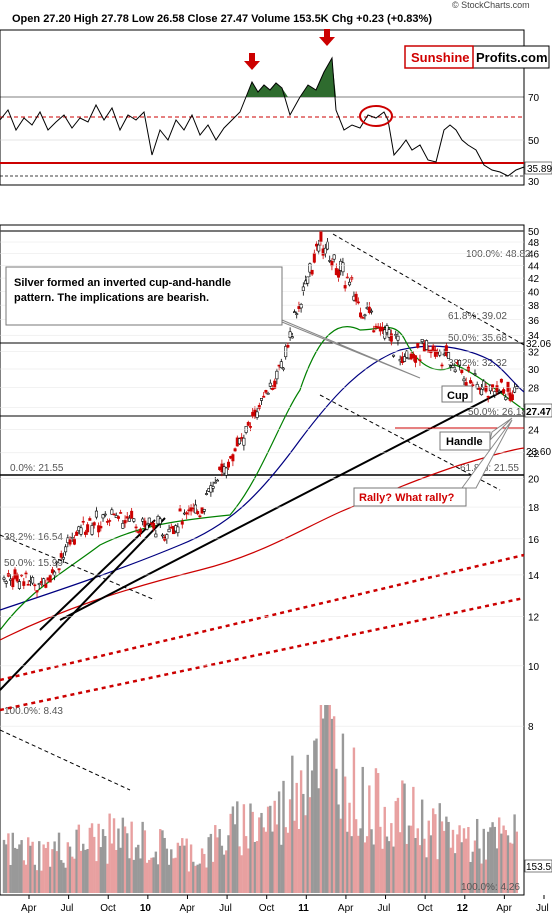  Describe the element at coordinates (534, 480) in the screenshot. I see `price-tick-label: 20` at that location.